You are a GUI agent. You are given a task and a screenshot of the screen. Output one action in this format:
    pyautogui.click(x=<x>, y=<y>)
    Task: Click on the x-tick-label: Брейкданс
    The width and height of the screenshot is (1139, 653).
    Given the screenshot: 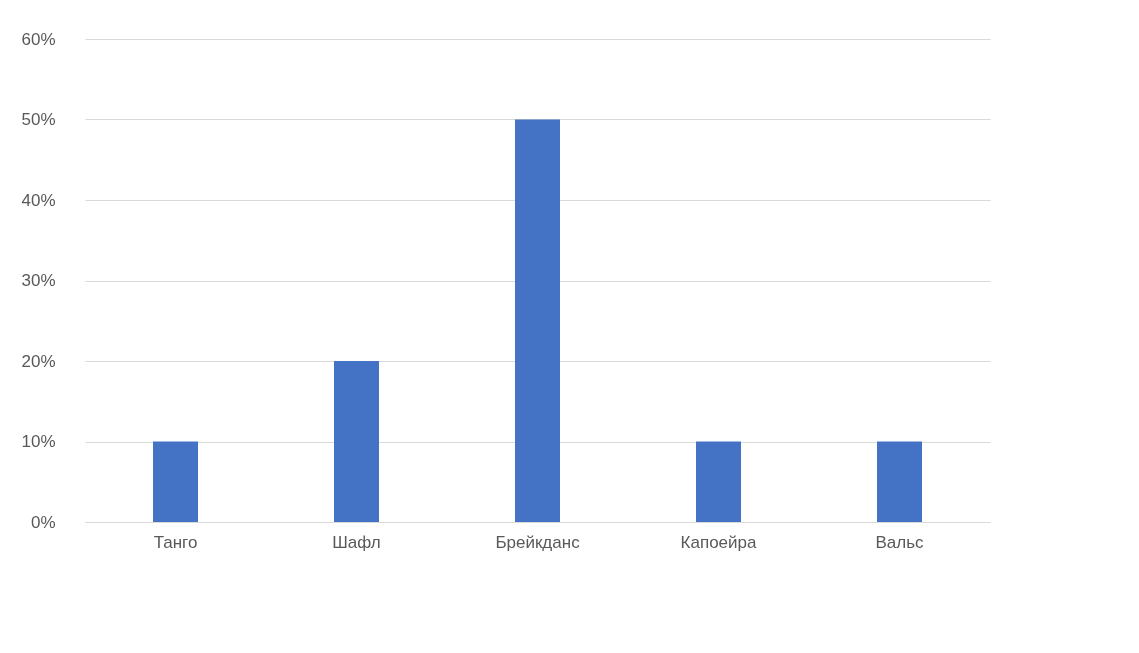 What is the action you would take?
    pyautogui.click(x=538, y=542)
    